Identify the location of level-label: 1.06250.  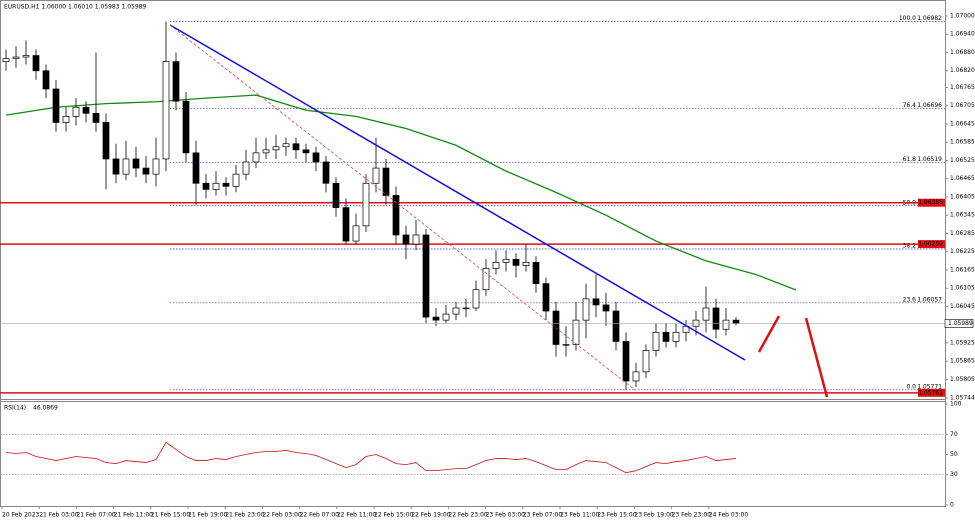
(930, 244).